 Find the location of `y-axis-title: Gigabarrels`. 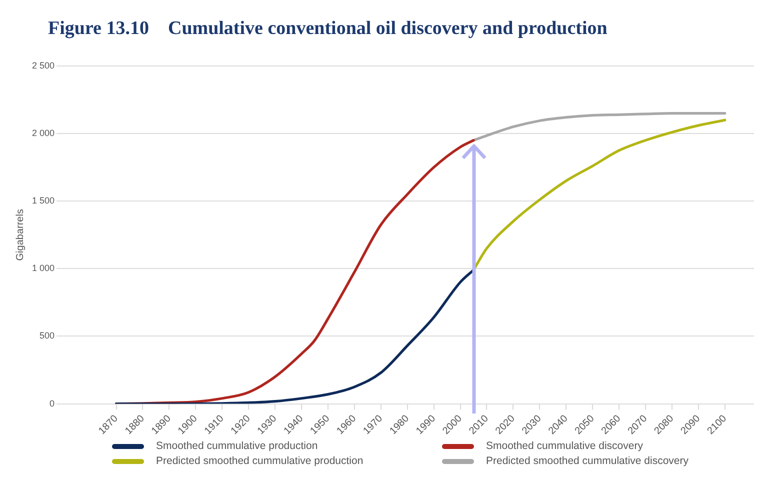

y-axis-title: Gigabarrels is located at coordinates (20, 235).